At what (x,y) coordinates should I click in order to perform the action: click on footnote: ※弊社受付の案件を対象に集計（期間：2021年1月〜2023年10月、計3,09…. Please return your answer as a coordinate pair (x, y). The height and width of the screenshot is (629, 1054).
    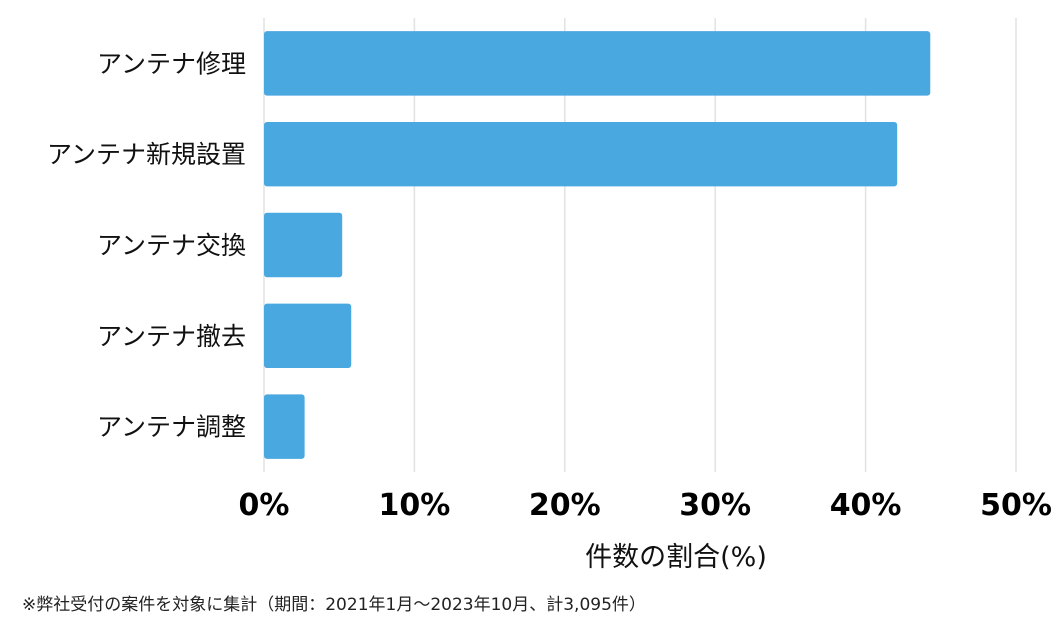
    Looking at the image, I should click on (334, 605).